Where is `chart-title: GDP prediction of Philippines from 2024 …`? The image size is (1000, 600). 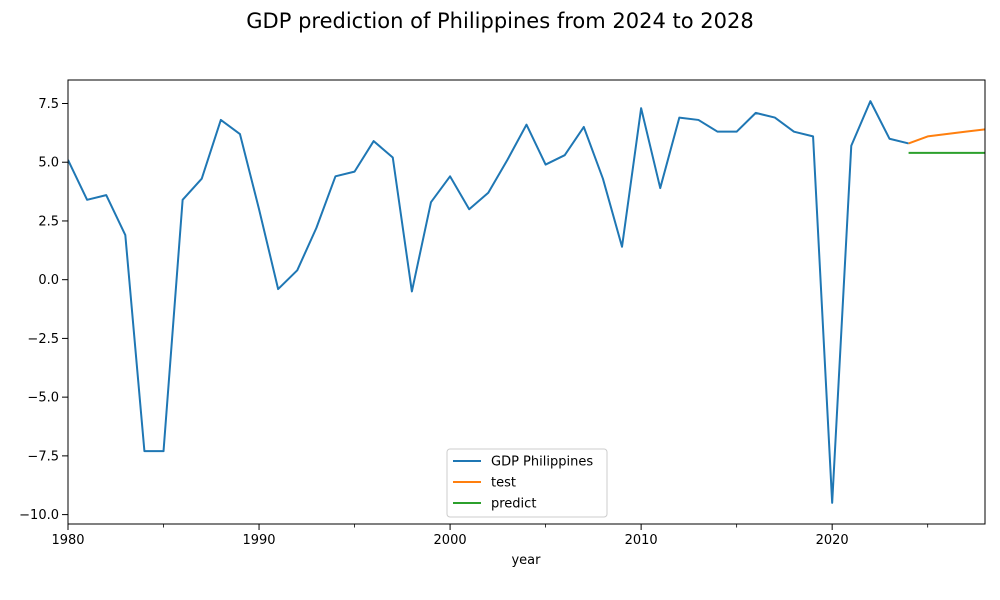 chart-title: GDP prediction of Philippines from 2024 … is located at coordinates (499, 21).